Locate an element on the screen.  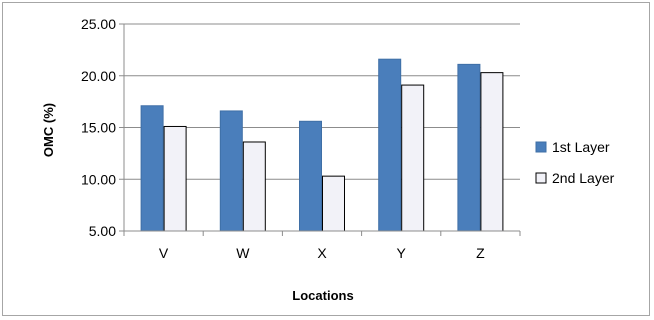
y-tick-label: 20.00 is located at coordinates (98, 76).